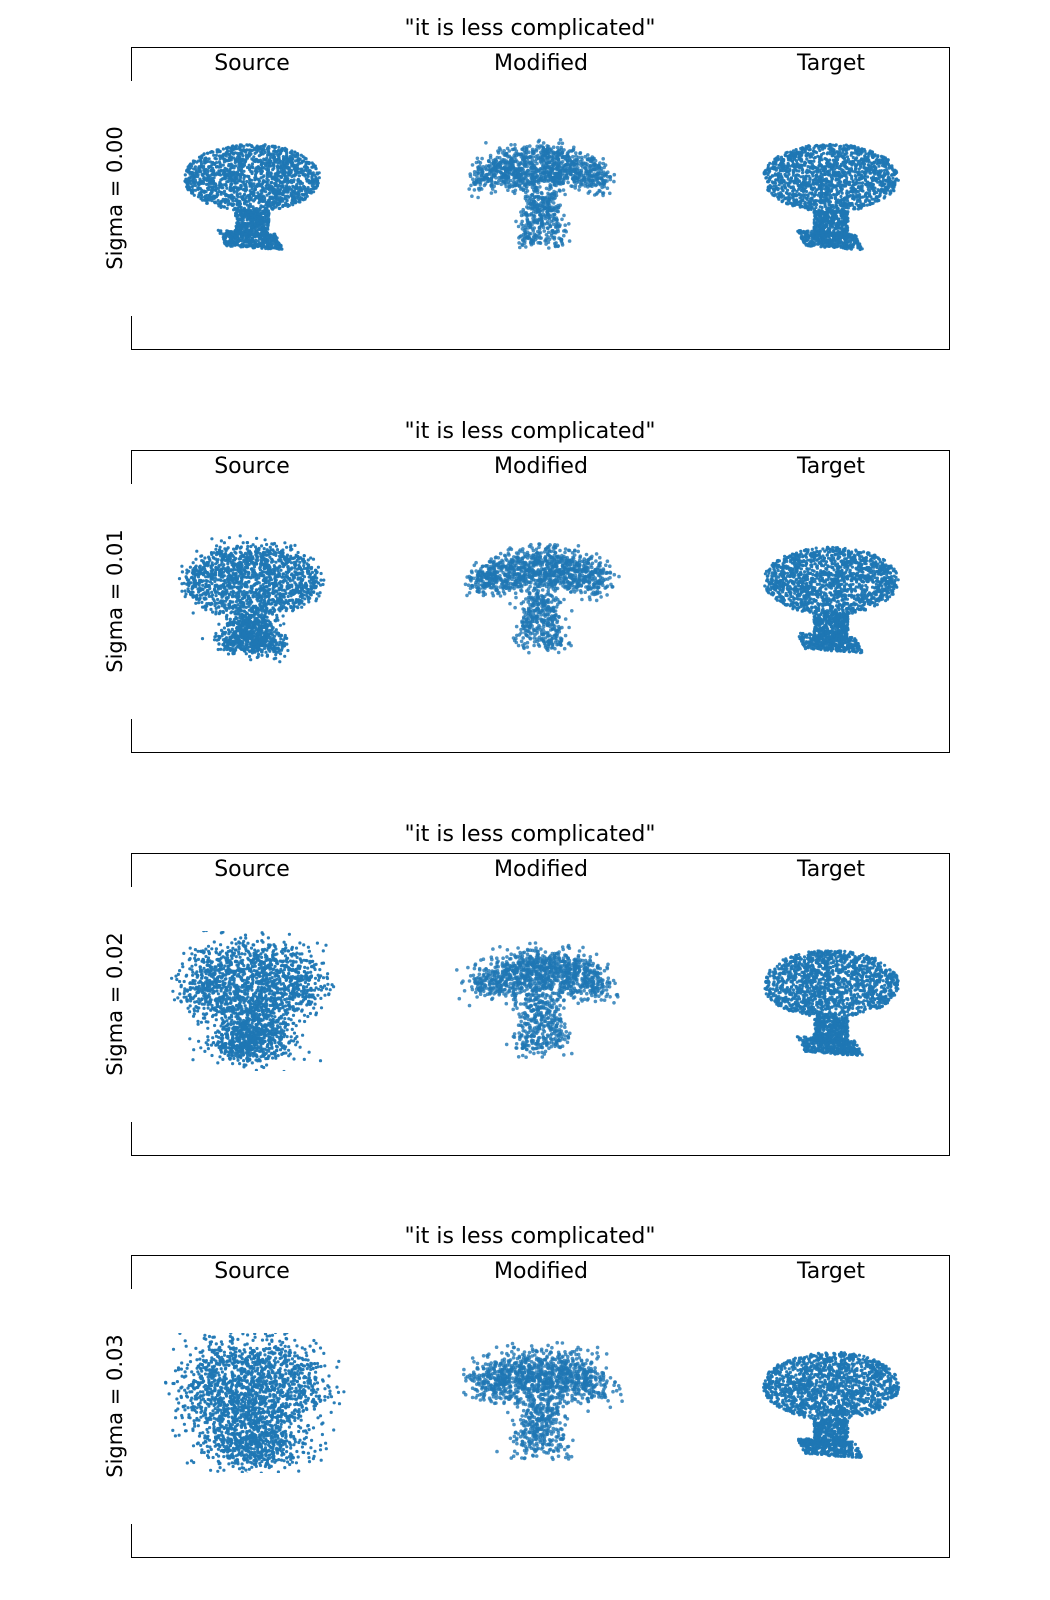 The height and width of the screenshot is (1600, 1050). What do you see at coordinates (115, 1004) in the screenshot?
I see `row-label: Sigma = 0.02` at bounding box center [115, 1004].